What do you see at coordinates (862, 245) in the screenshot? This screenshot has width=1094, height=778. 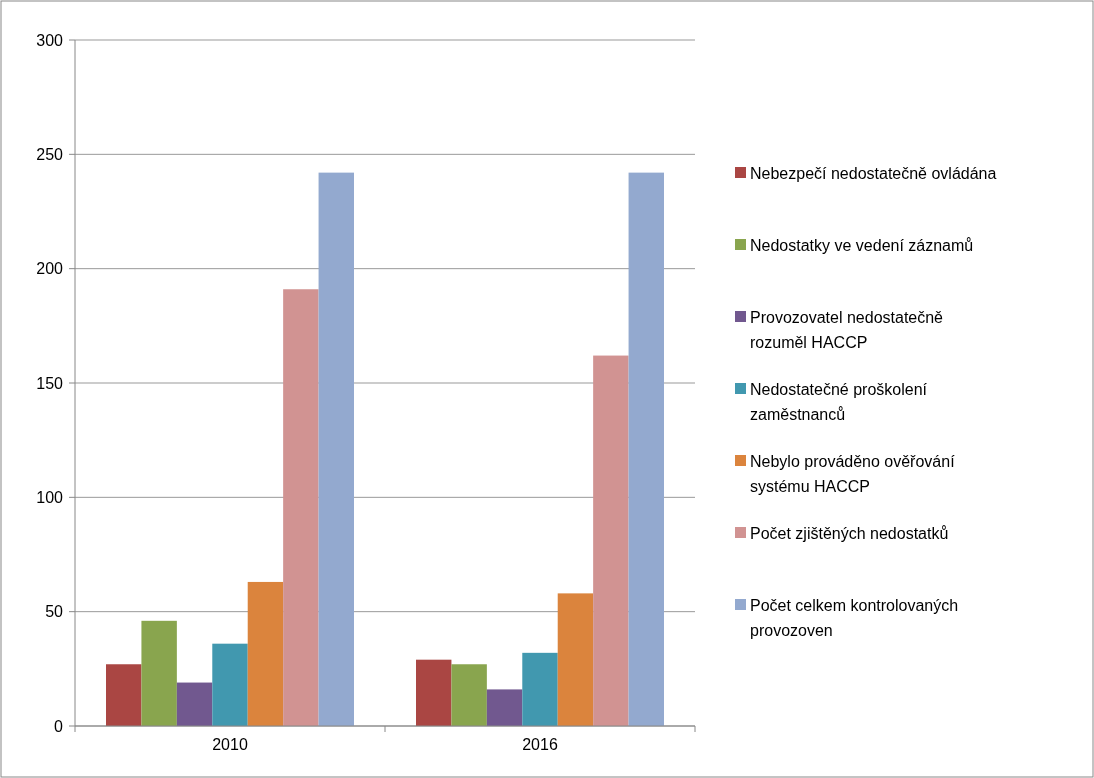 I see `legend-label: Nedostatky ve vedení záznamů` at bounding box center [862, 245].